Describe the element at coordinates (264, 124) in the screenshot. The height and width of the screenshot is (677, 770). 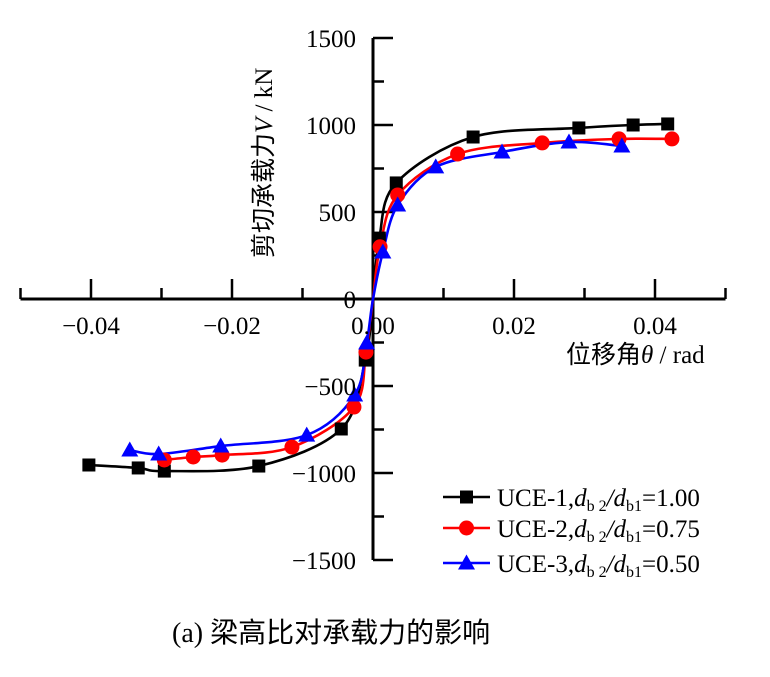
I see `y-axis-title-symbol: V` at that location.